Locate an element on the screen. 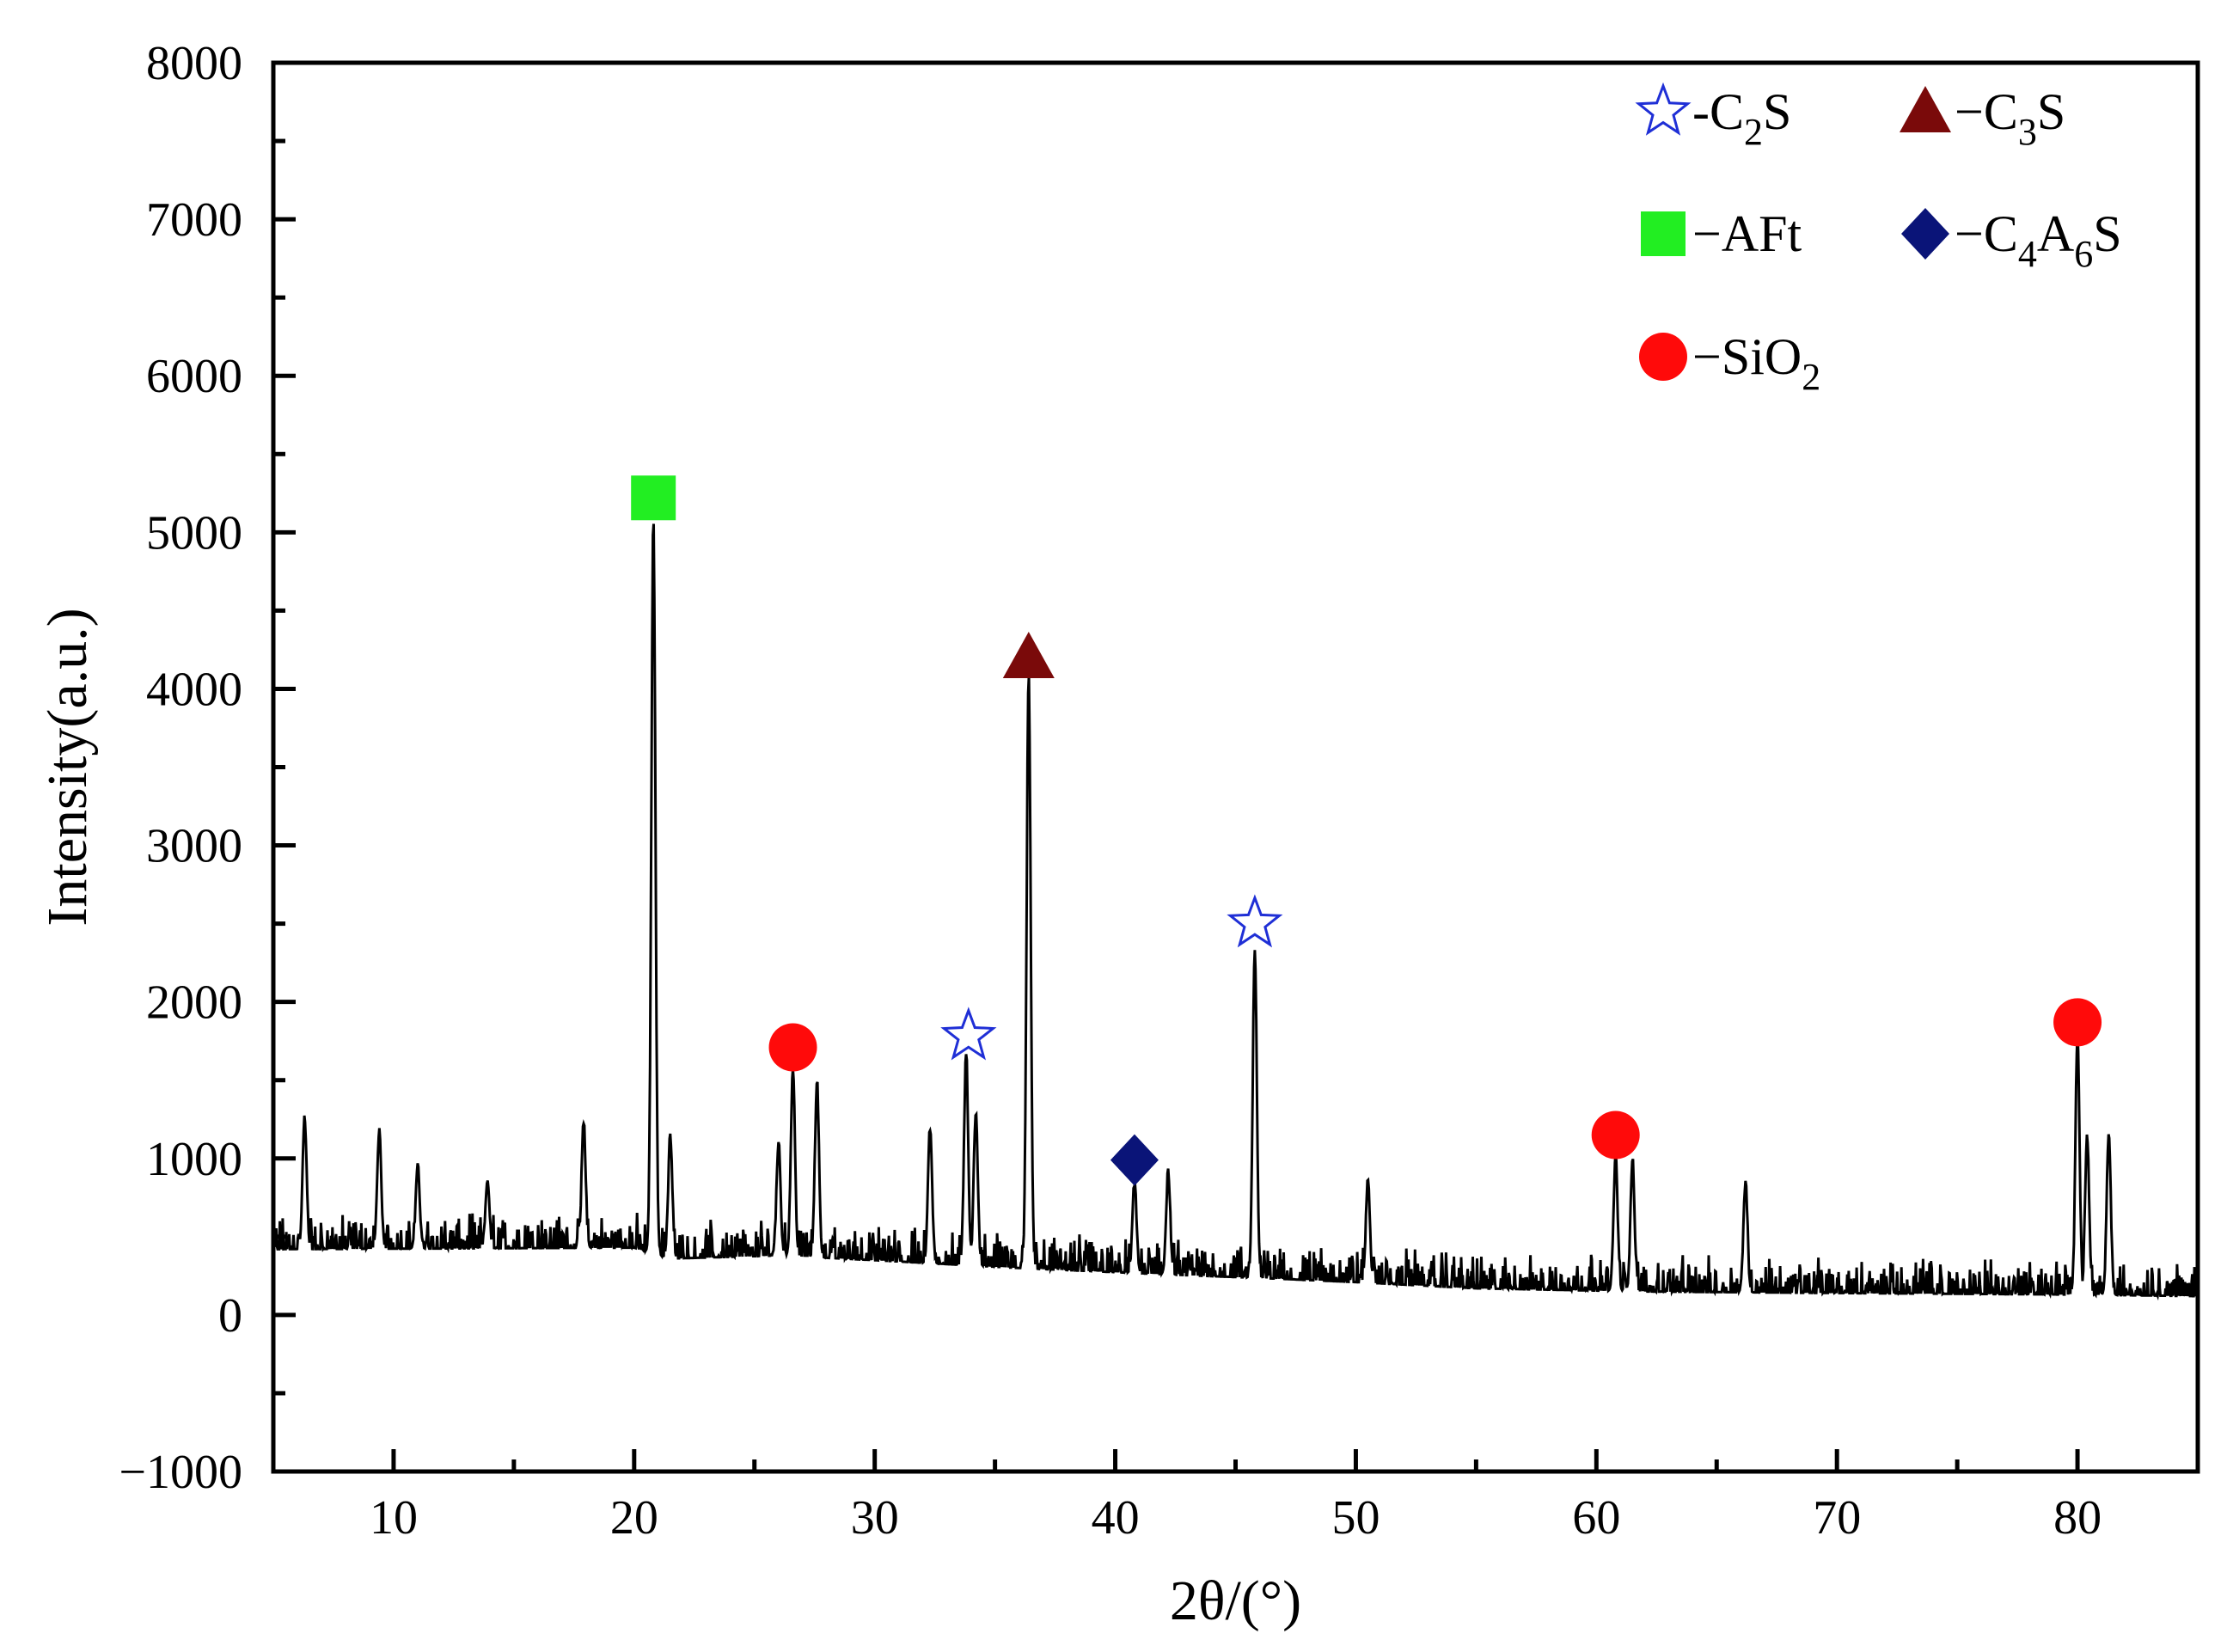 The width and height of the screenshot is (2227, 1652). y-tick-label: 8000 is located at coordinates (194, 63).